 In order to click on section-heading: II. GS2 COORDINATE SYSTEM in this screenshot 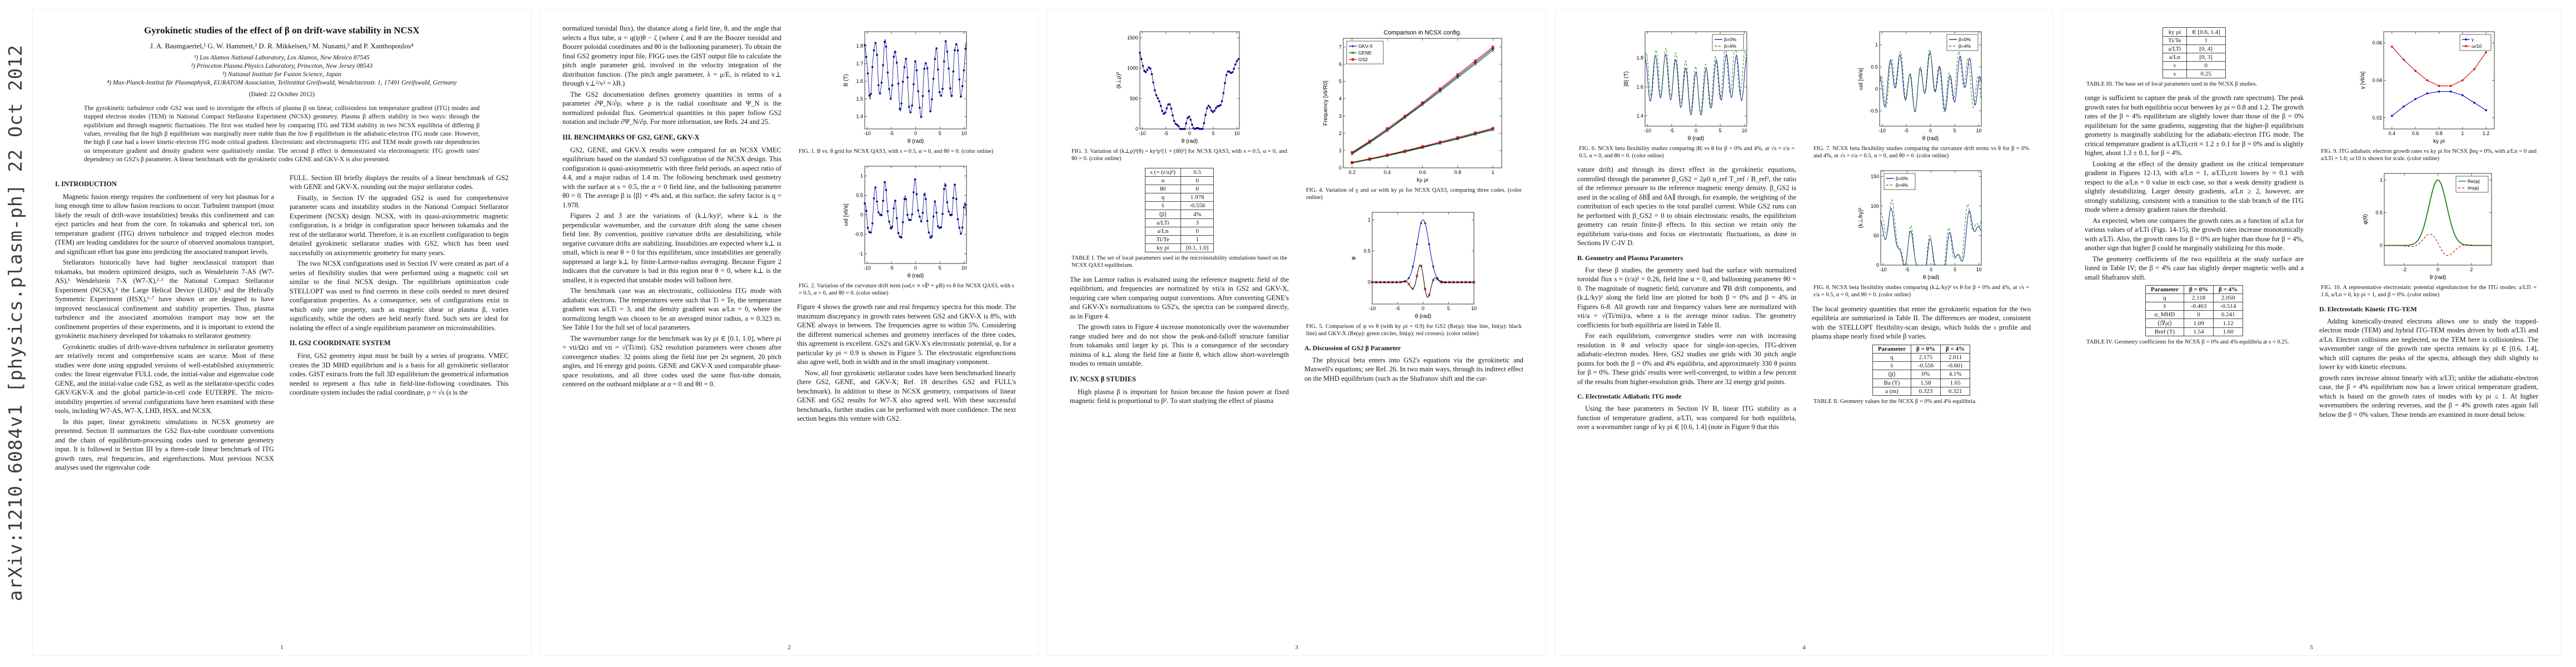, I will do `click(340, 343)`.